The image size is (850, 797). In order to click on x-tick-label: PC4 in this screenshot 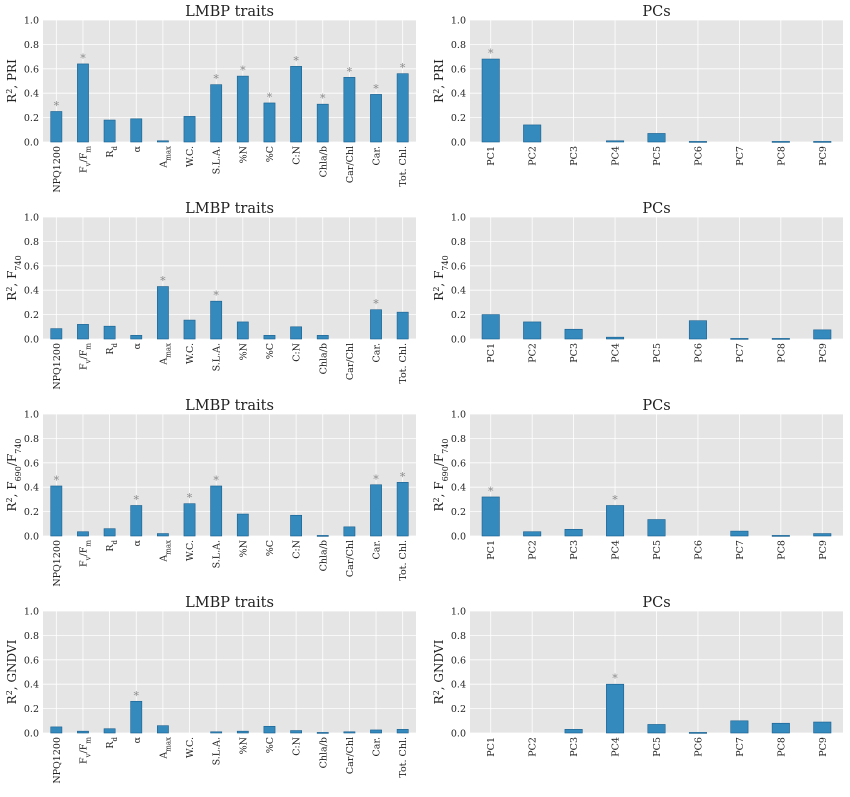, I will do `click(616, 353)`.